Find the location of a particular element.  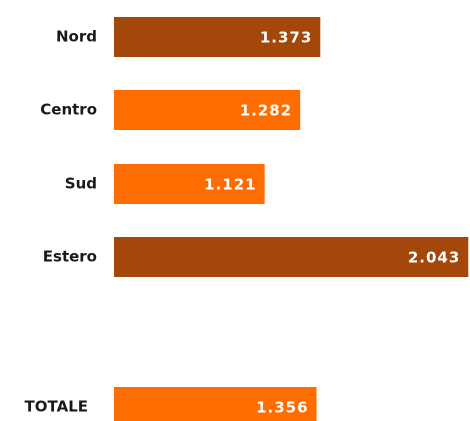

value-label: 1.356 is located at coordinates (282, 408).